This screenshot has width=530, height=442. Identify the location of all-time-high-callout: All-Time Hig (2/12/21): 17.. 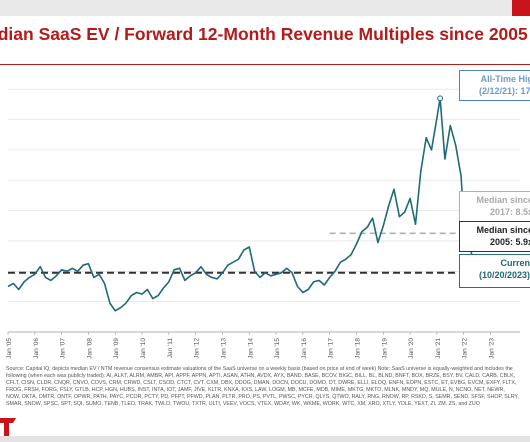
(494, 85).